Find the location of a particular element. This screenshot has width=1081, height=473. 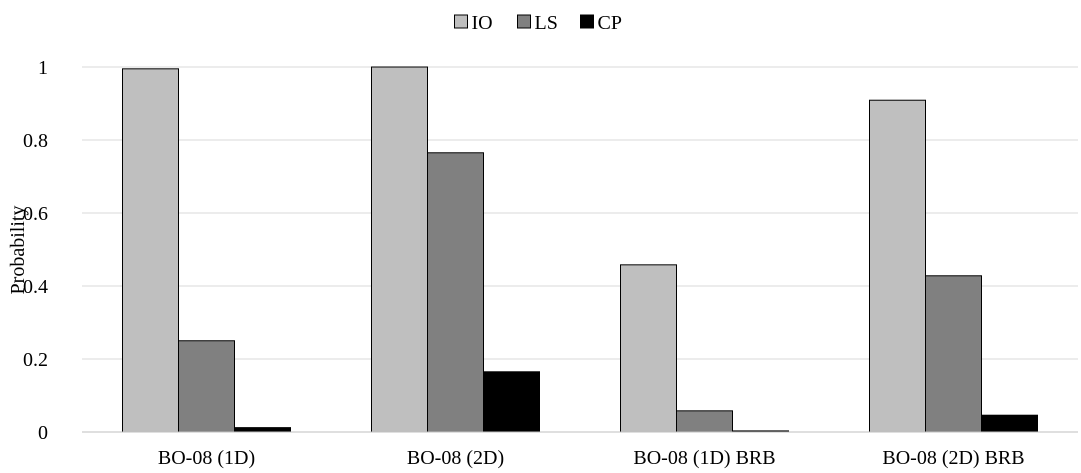

y-tick-label: 0.2 is located at coordinates (35, 360).